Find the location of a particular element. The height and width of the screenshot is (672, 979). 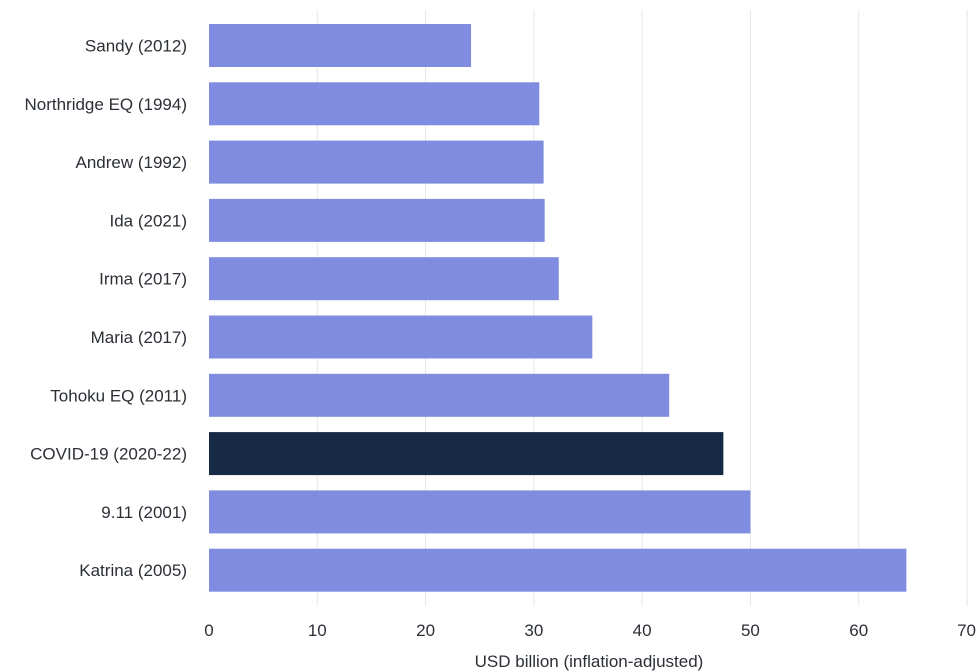

x-axis-label: USD billion (inflation-adjusted) is located at coordinates (589, 661).